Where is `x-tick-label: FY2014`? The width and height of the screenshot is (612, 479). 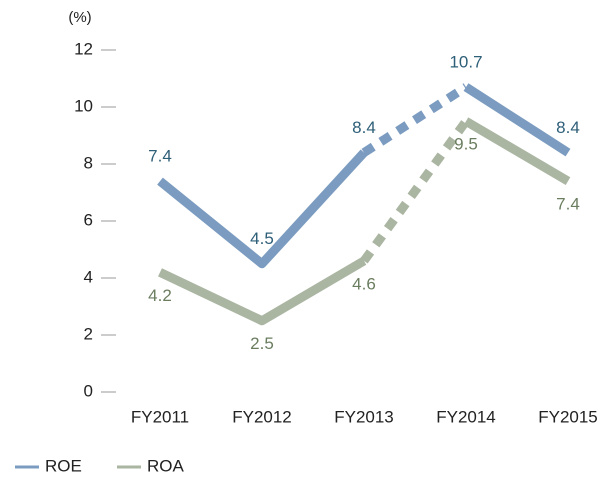 x-tick-label: FY2014 is located at coordinates (466, 416).